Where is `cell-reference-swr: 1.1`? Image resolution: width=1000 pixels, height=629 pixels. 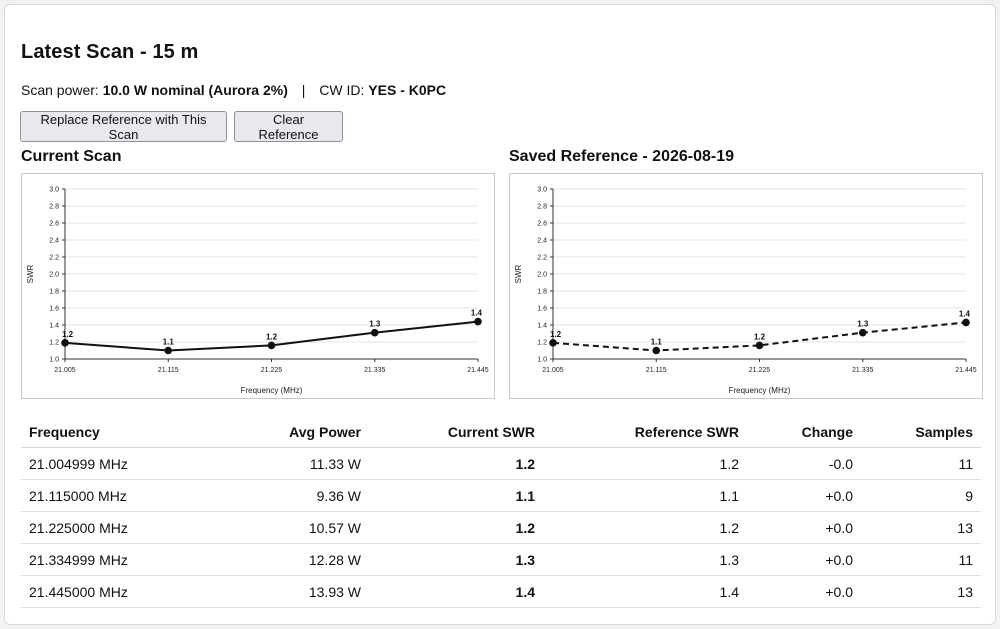 cell-reference-swr: 1.1 is located at coordinates (645, 495).